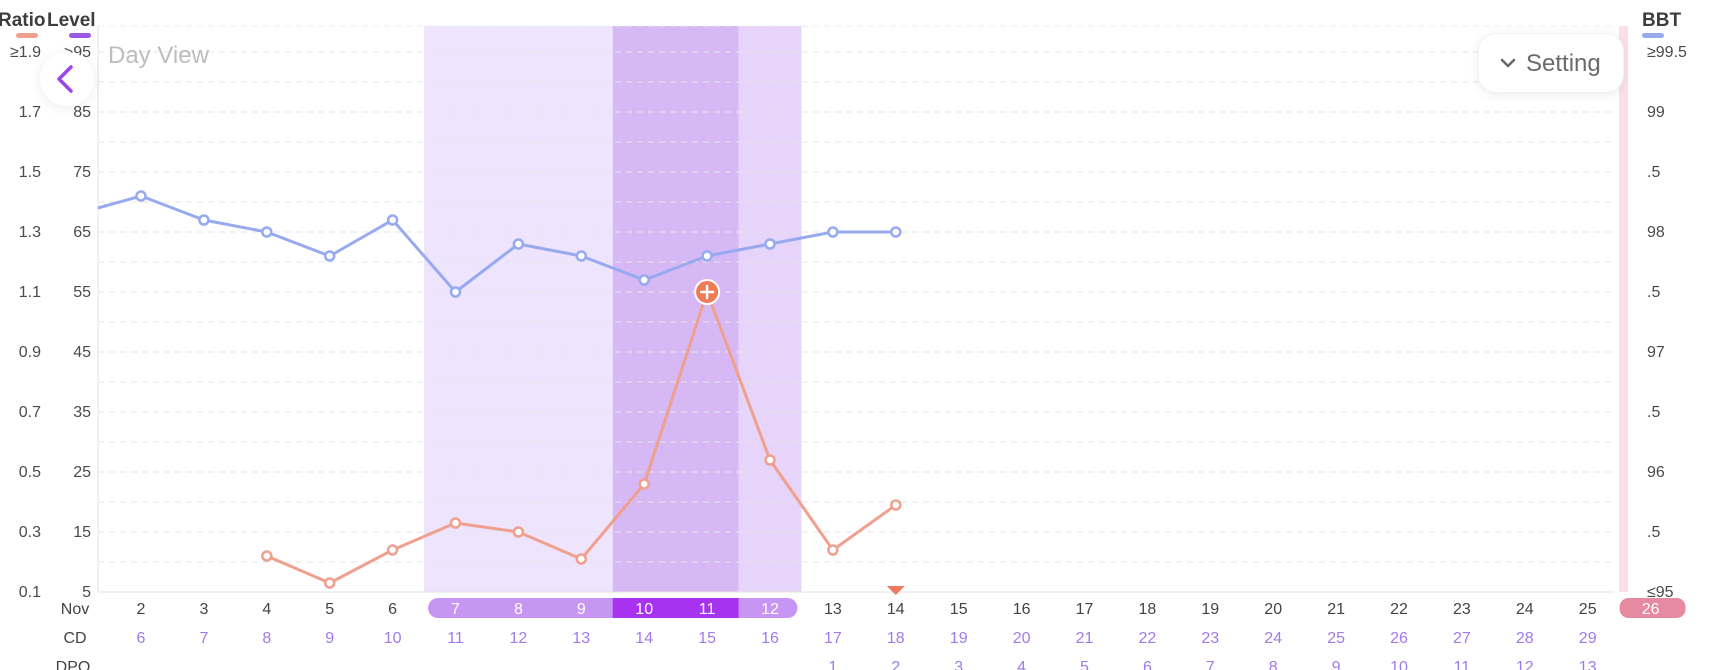  Describe the element at coordinates (1085, 609) in the screenshot. I see `date-label: 17` at that location.